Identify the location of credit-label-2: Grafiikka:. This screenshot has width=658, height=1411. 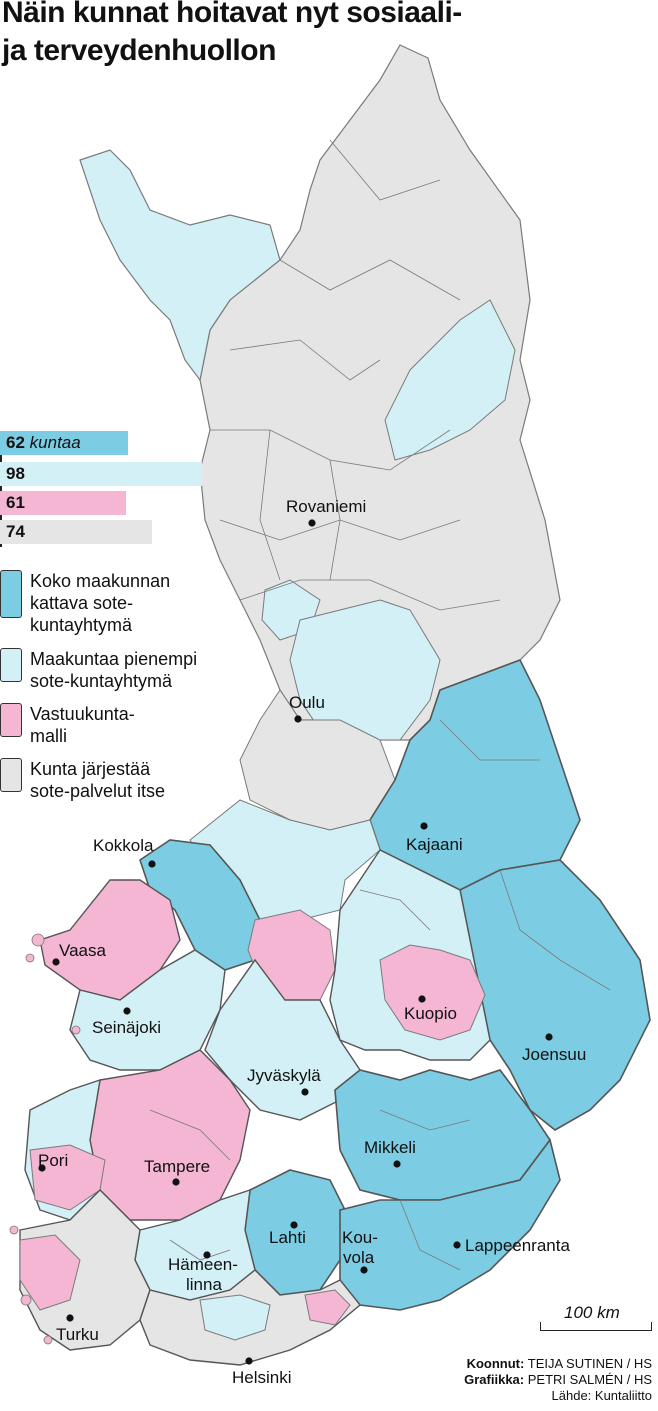
(494, 1379).